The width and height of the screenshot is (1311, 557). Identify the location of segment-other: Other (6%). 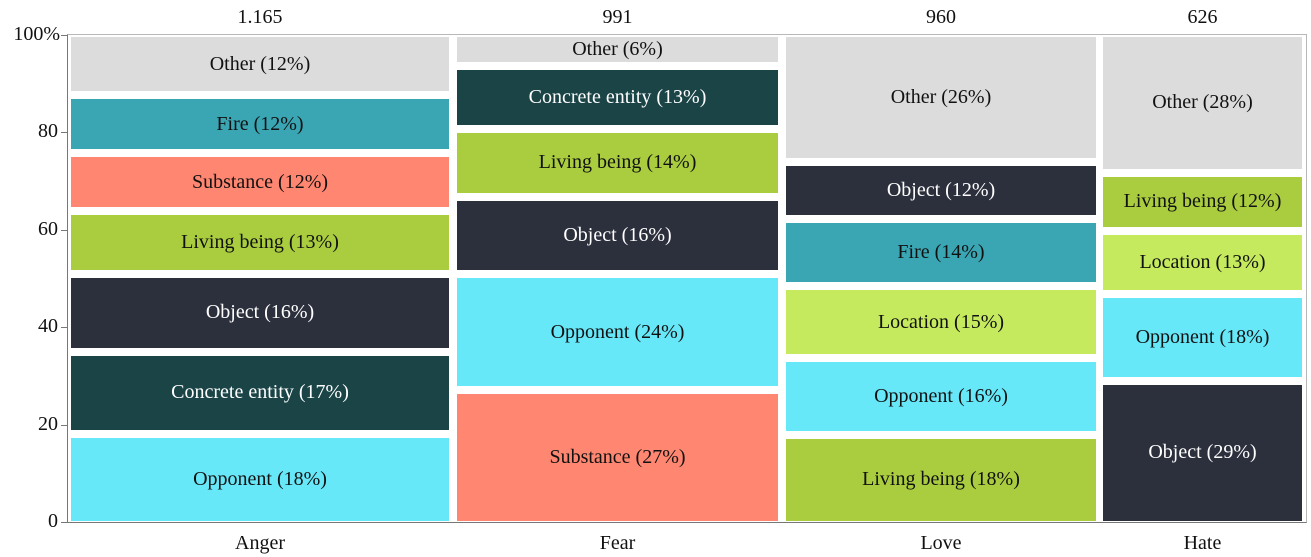
(617, 50).